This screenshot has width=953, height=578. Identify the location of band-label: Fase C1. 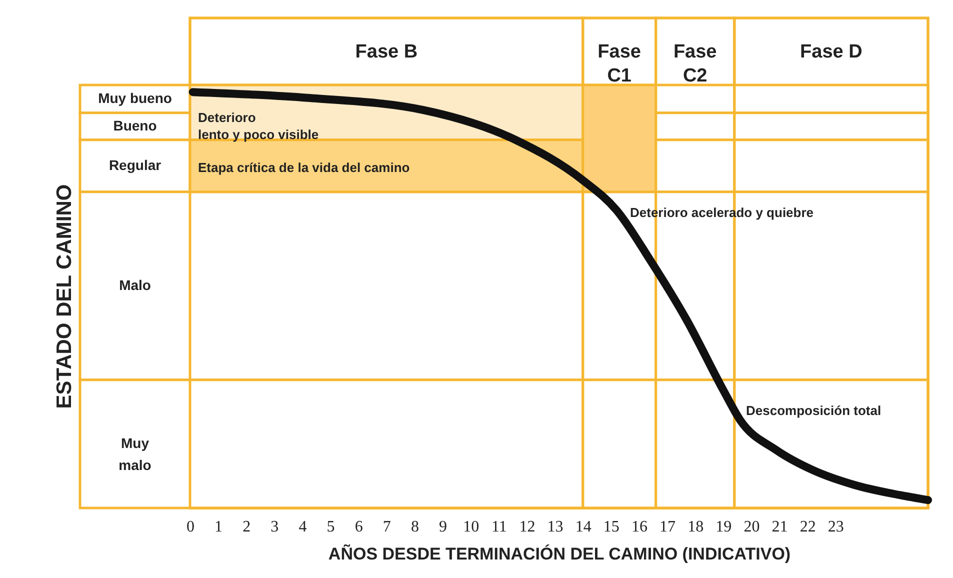
(619, 64).